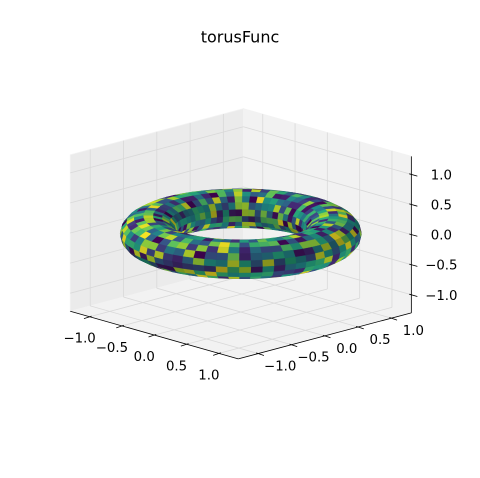 Image resolution: width=480 pixels, height=478 pixels. I want to click on y-tick-label: 0.5, so click(380, 340).